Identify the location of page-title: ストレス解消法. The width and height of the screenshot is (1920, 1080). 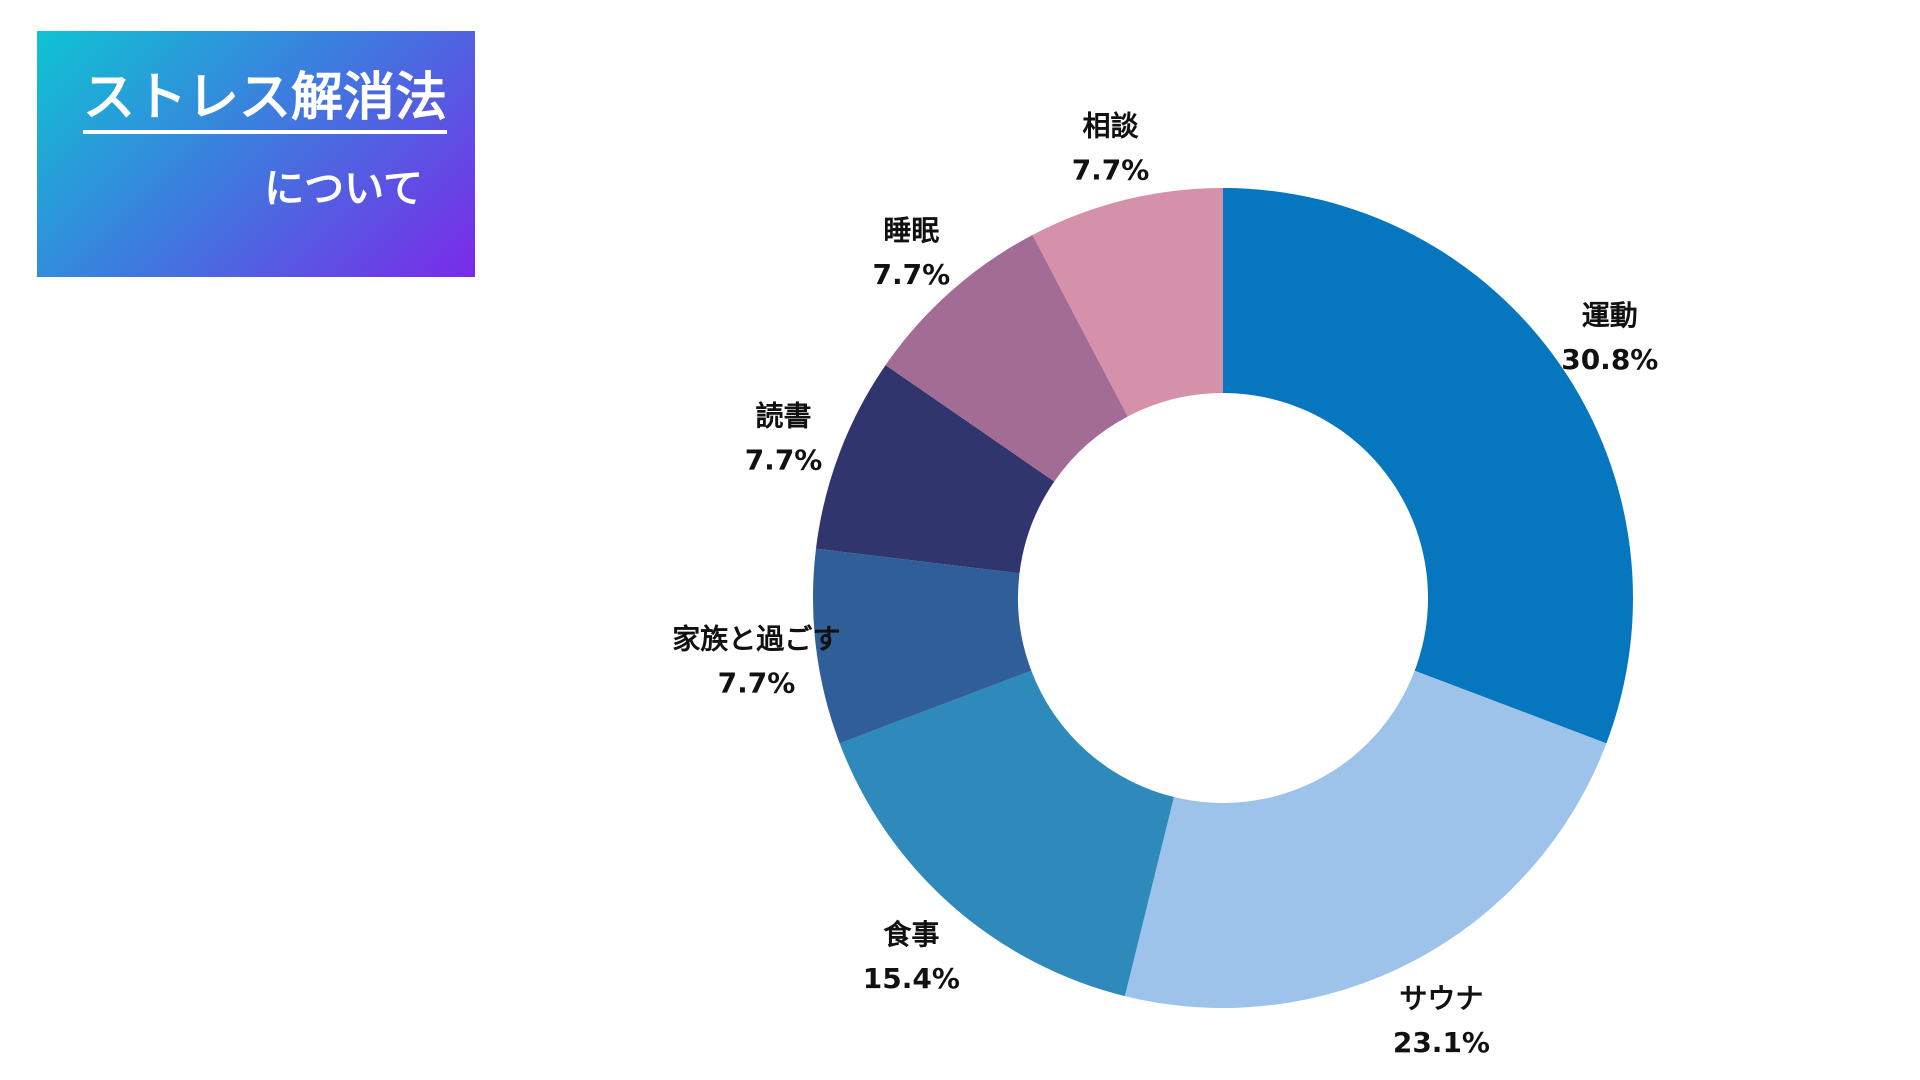
(265, 100).